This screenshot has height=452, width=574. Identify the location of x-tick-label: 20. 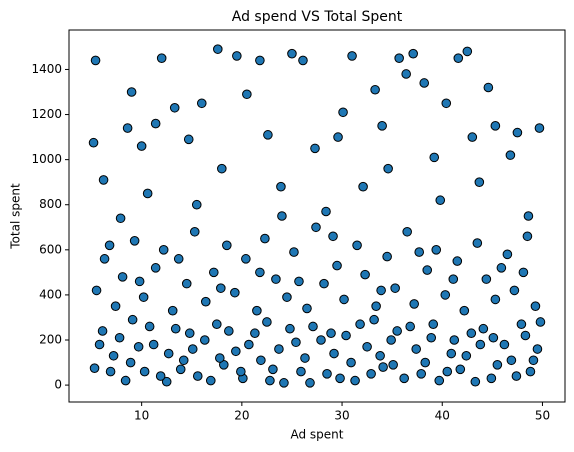
(241, 416).